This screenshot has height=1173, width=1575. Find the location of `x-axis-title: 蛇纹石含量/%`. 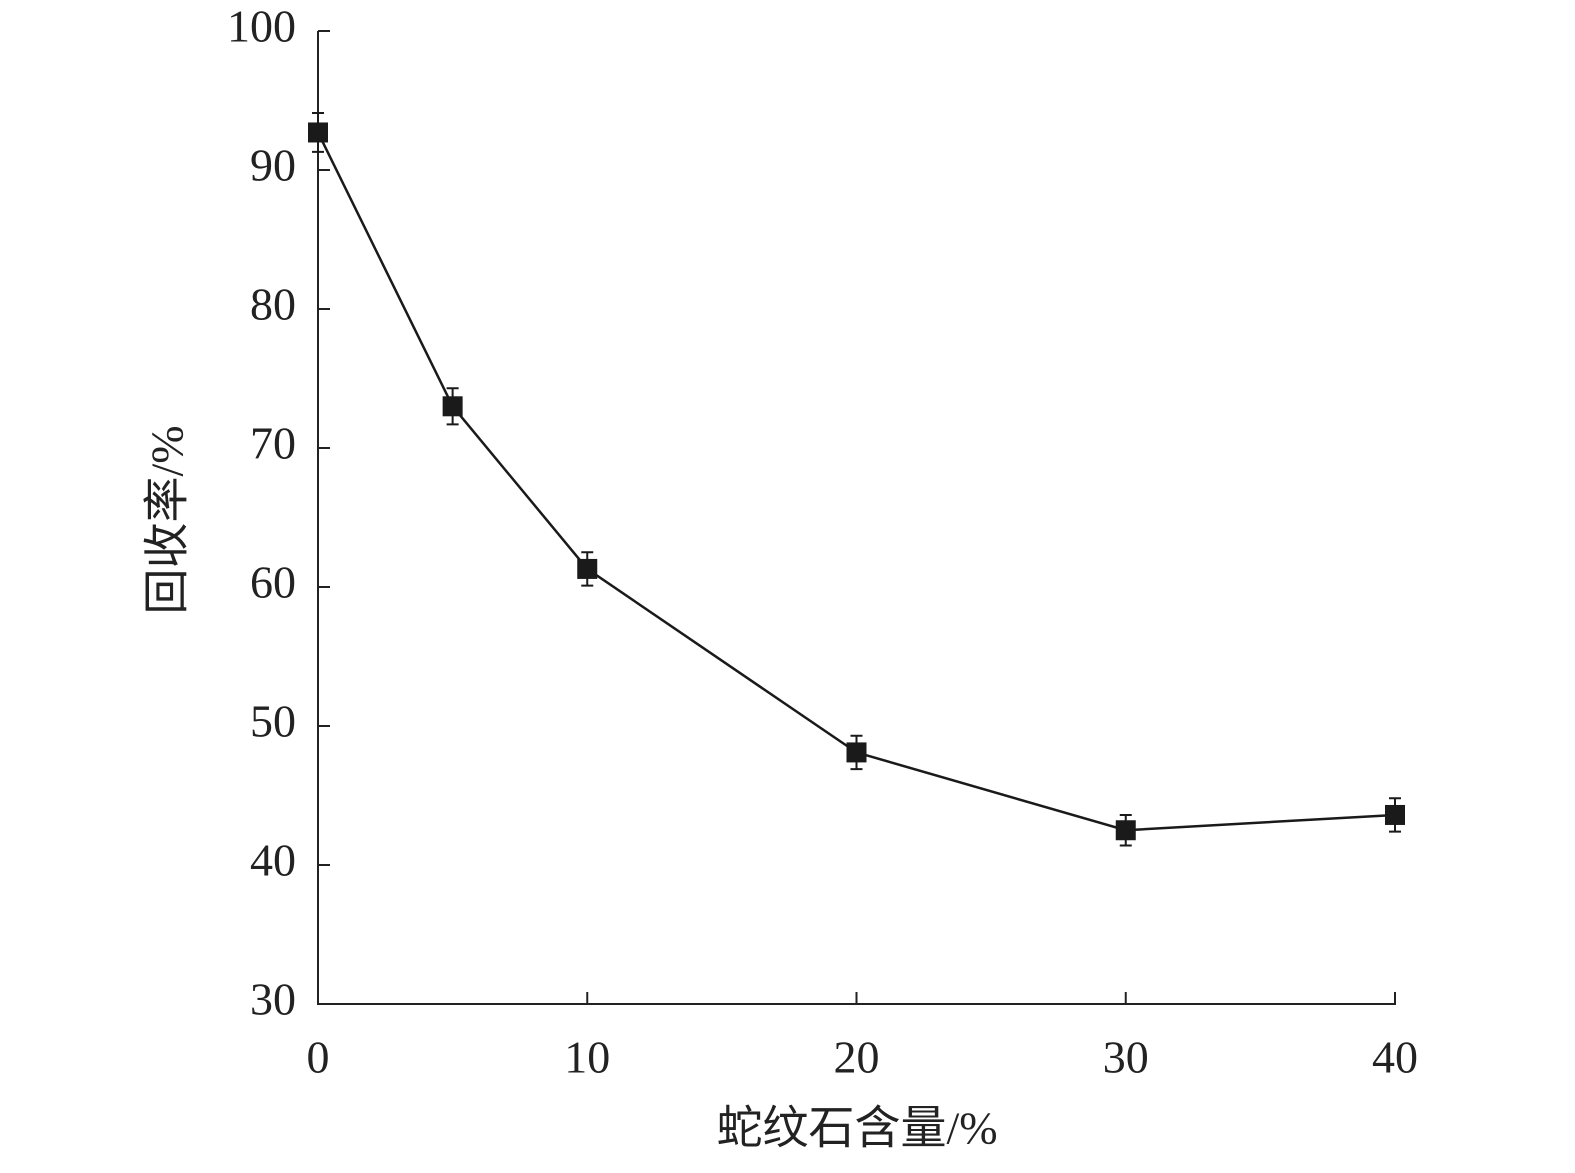

x-axis-title: 蛇纹石含量/% is located at coordinates (856, 1128).